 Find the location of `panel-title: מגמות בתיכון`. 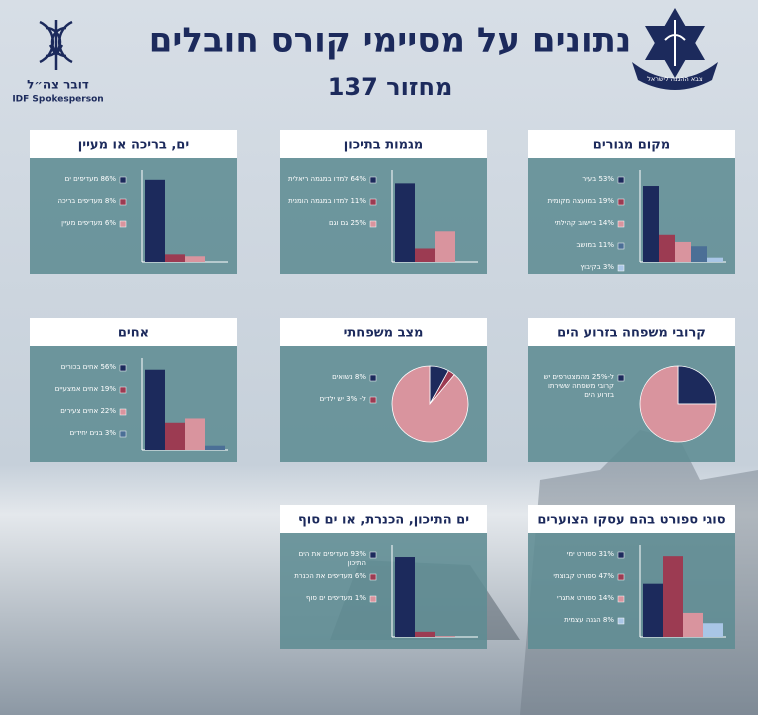

panel-title: מגמות בתיכון is located at coordinates (383, 145).